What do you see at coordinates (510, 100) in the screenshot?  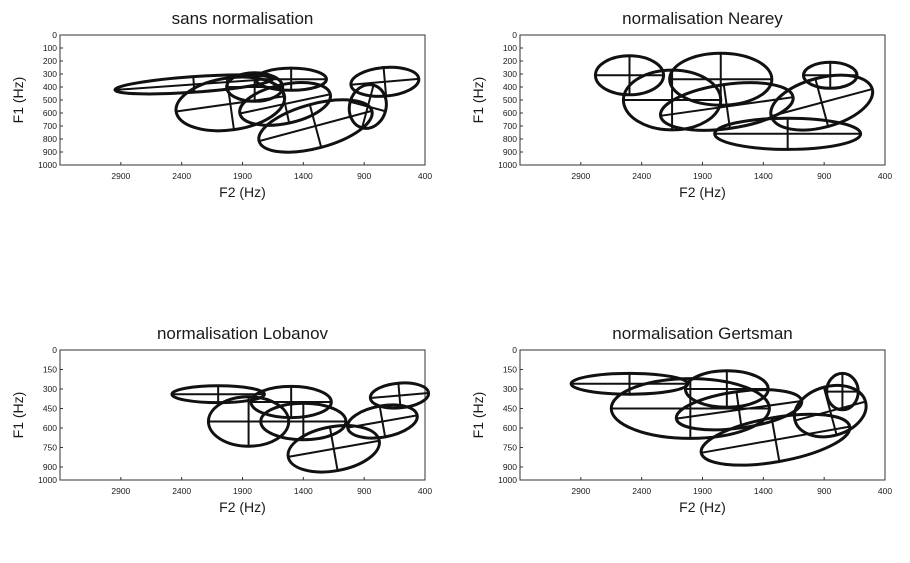 I see `y-tick-label: 500` at bounding box center [510, 100].